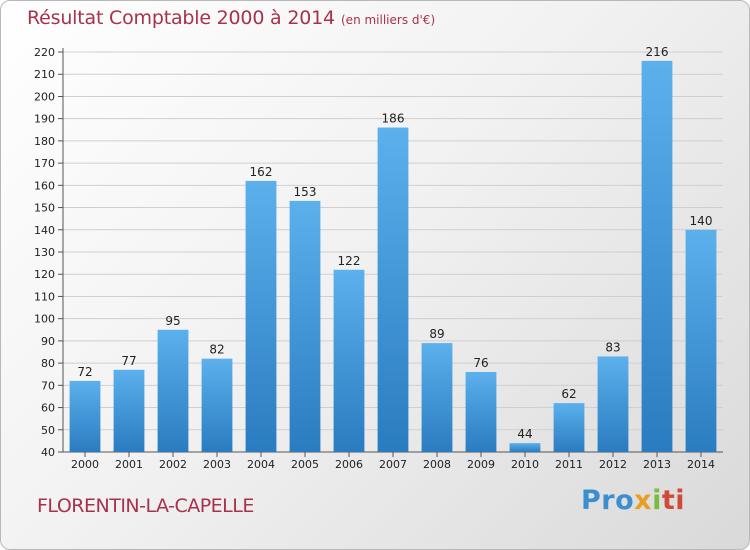 Image resolution: width=750 pixels, height=550 pixels. I want to click on y-tick-label: 50, so click(48, 430).